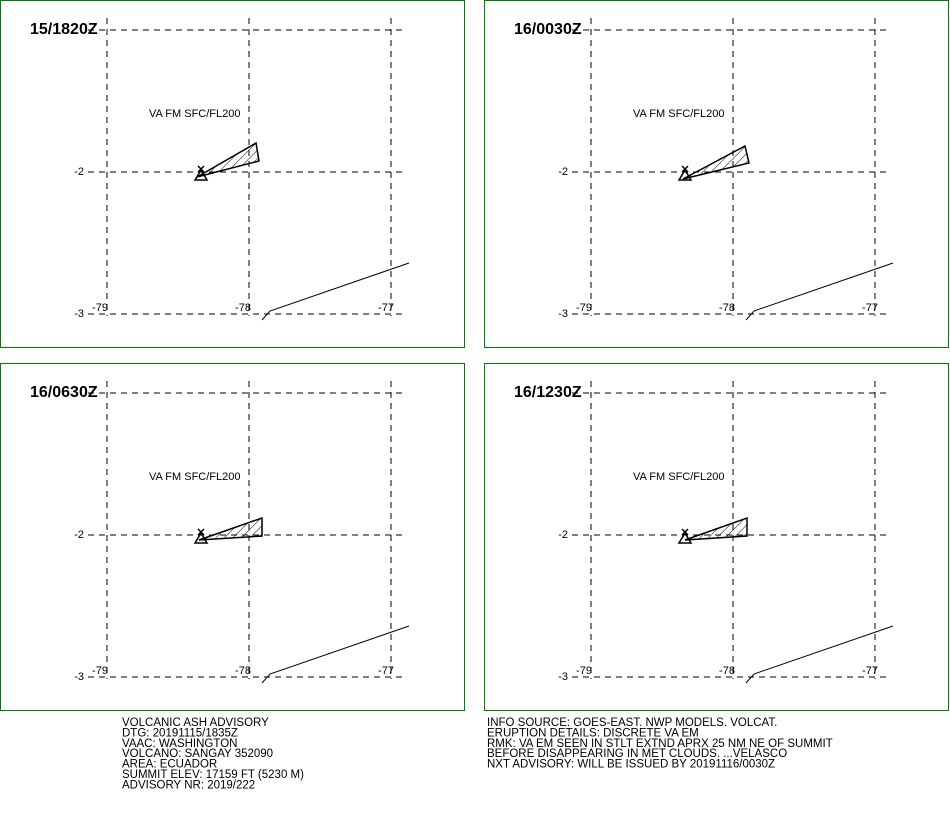  I want to click on info-line: ERUPTION DETAILS: DISCRETE VA EM, so click(593, 733).